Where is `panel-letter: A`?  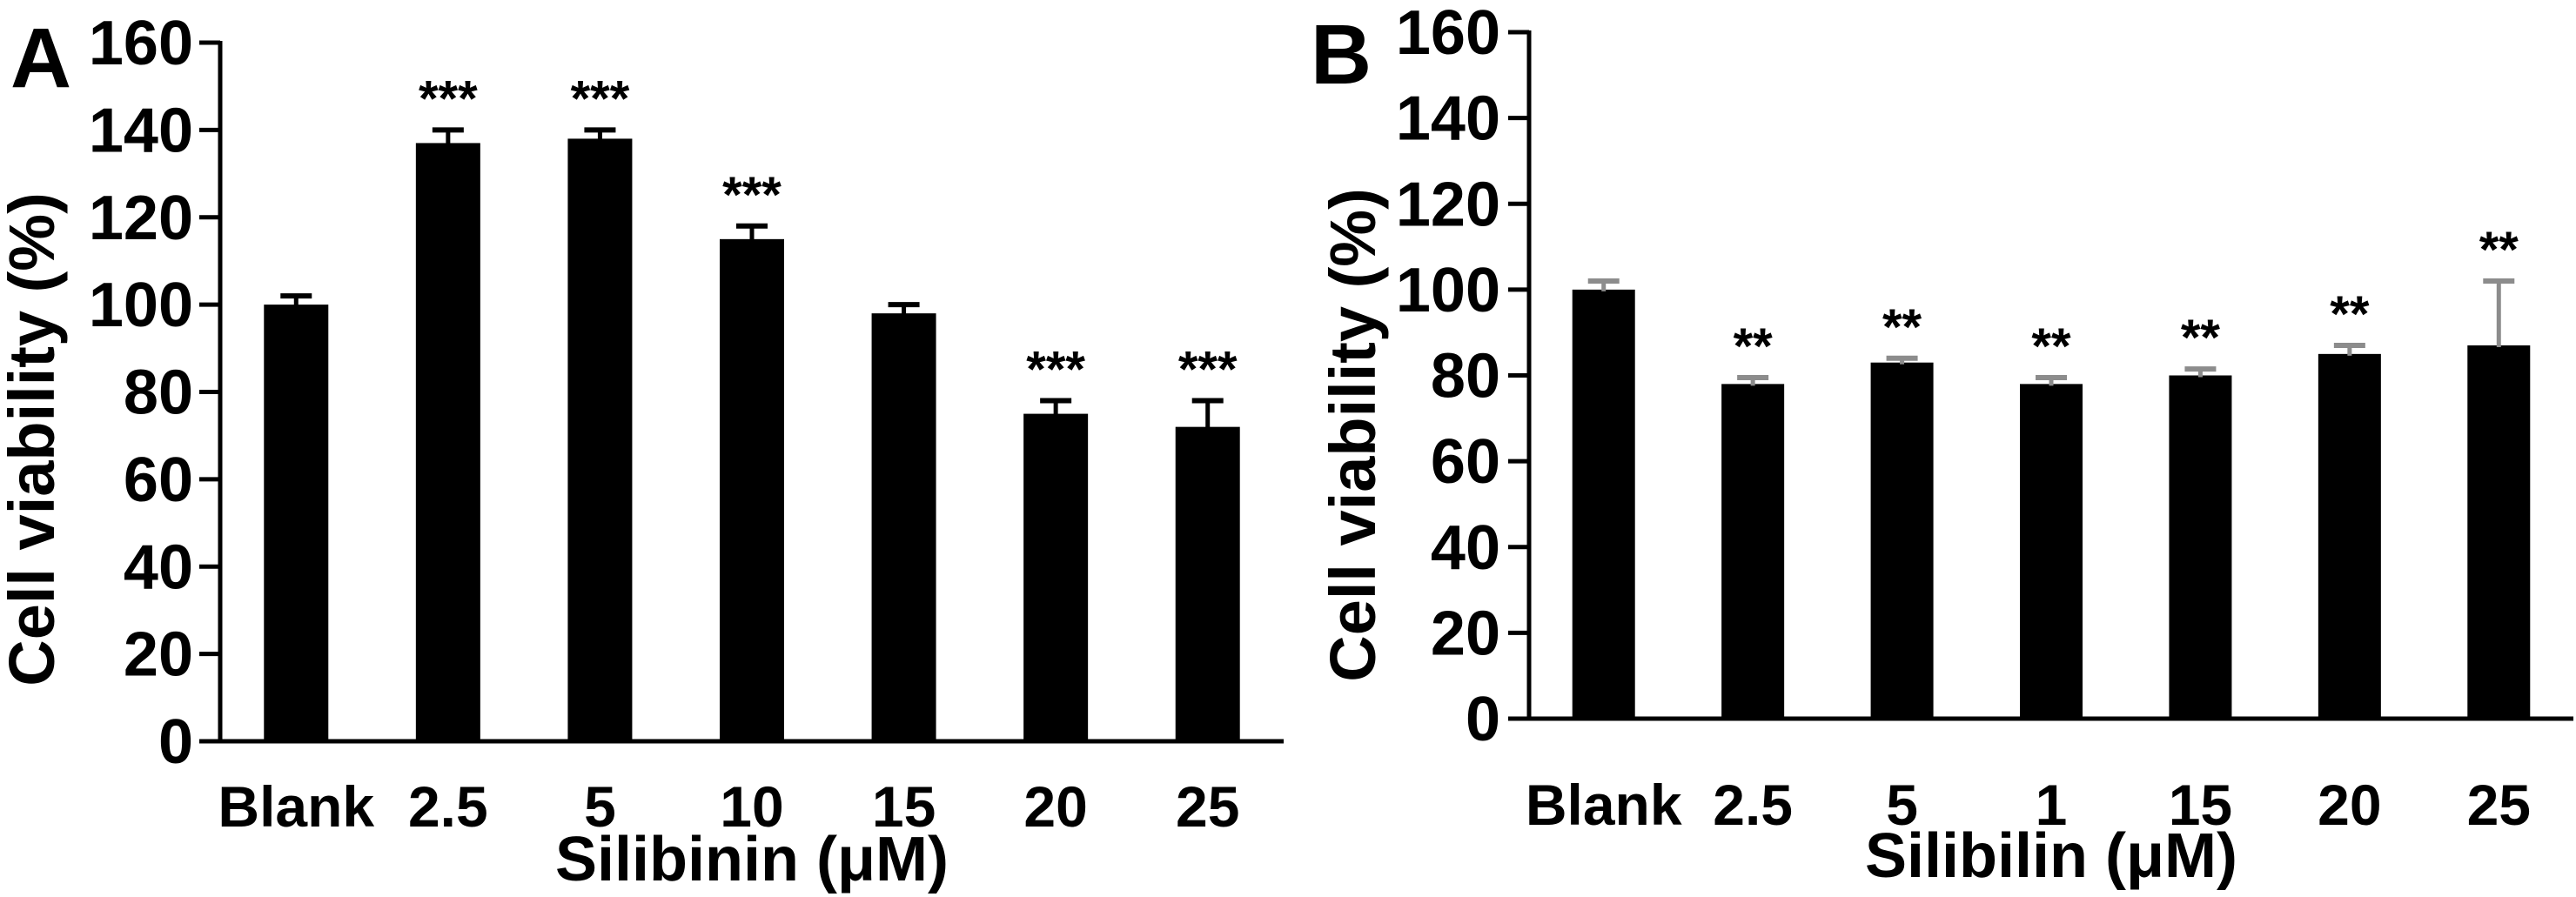 panel-letter: A is located at coordinates (40, 57).